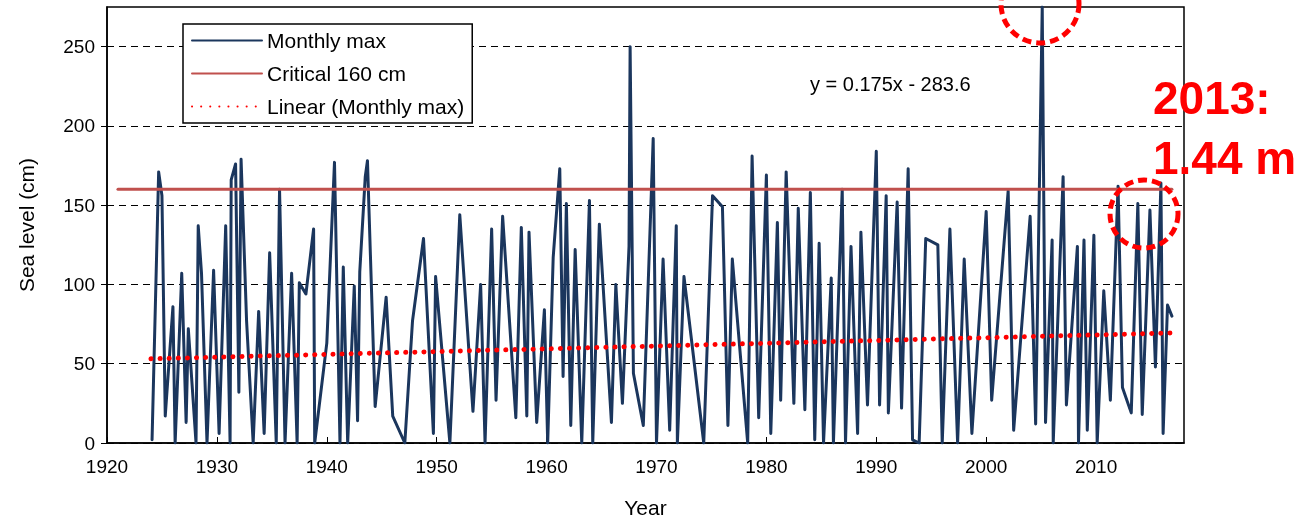 This screenshot has height=527, width=1302. I want to click on x-tick-label: 1920, so click(107, 466).